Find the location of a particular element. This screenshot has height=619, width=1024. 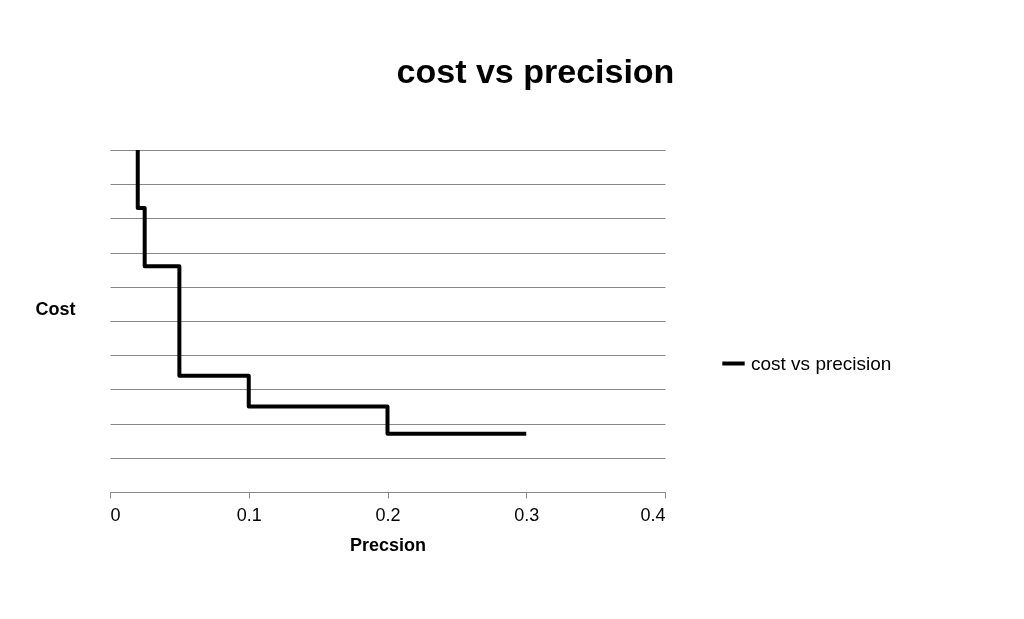

x-tick-label: 0.2 is located at coordinates (388, 514).